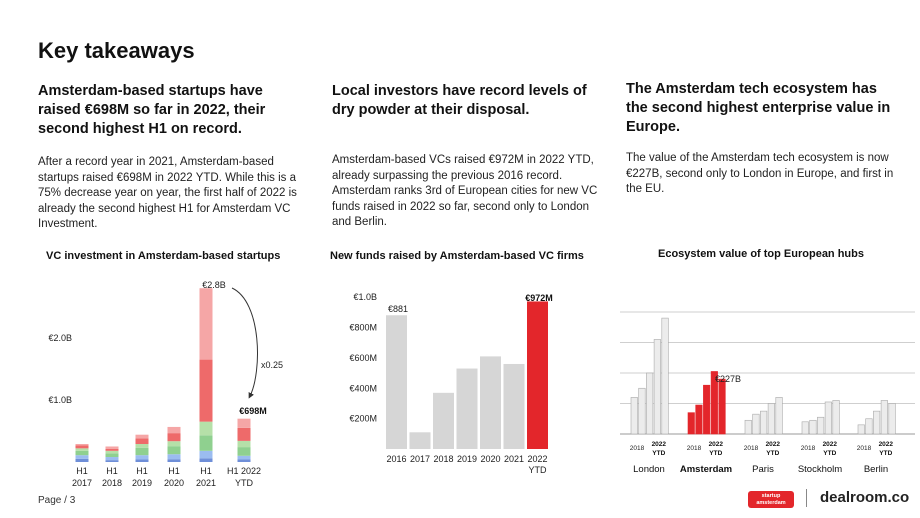 The width and height of the screenshot is (920, 518). Describe the element at coordinates (142, 483) in the screenshot. I see `c1-cat-label: 2019` at that location.